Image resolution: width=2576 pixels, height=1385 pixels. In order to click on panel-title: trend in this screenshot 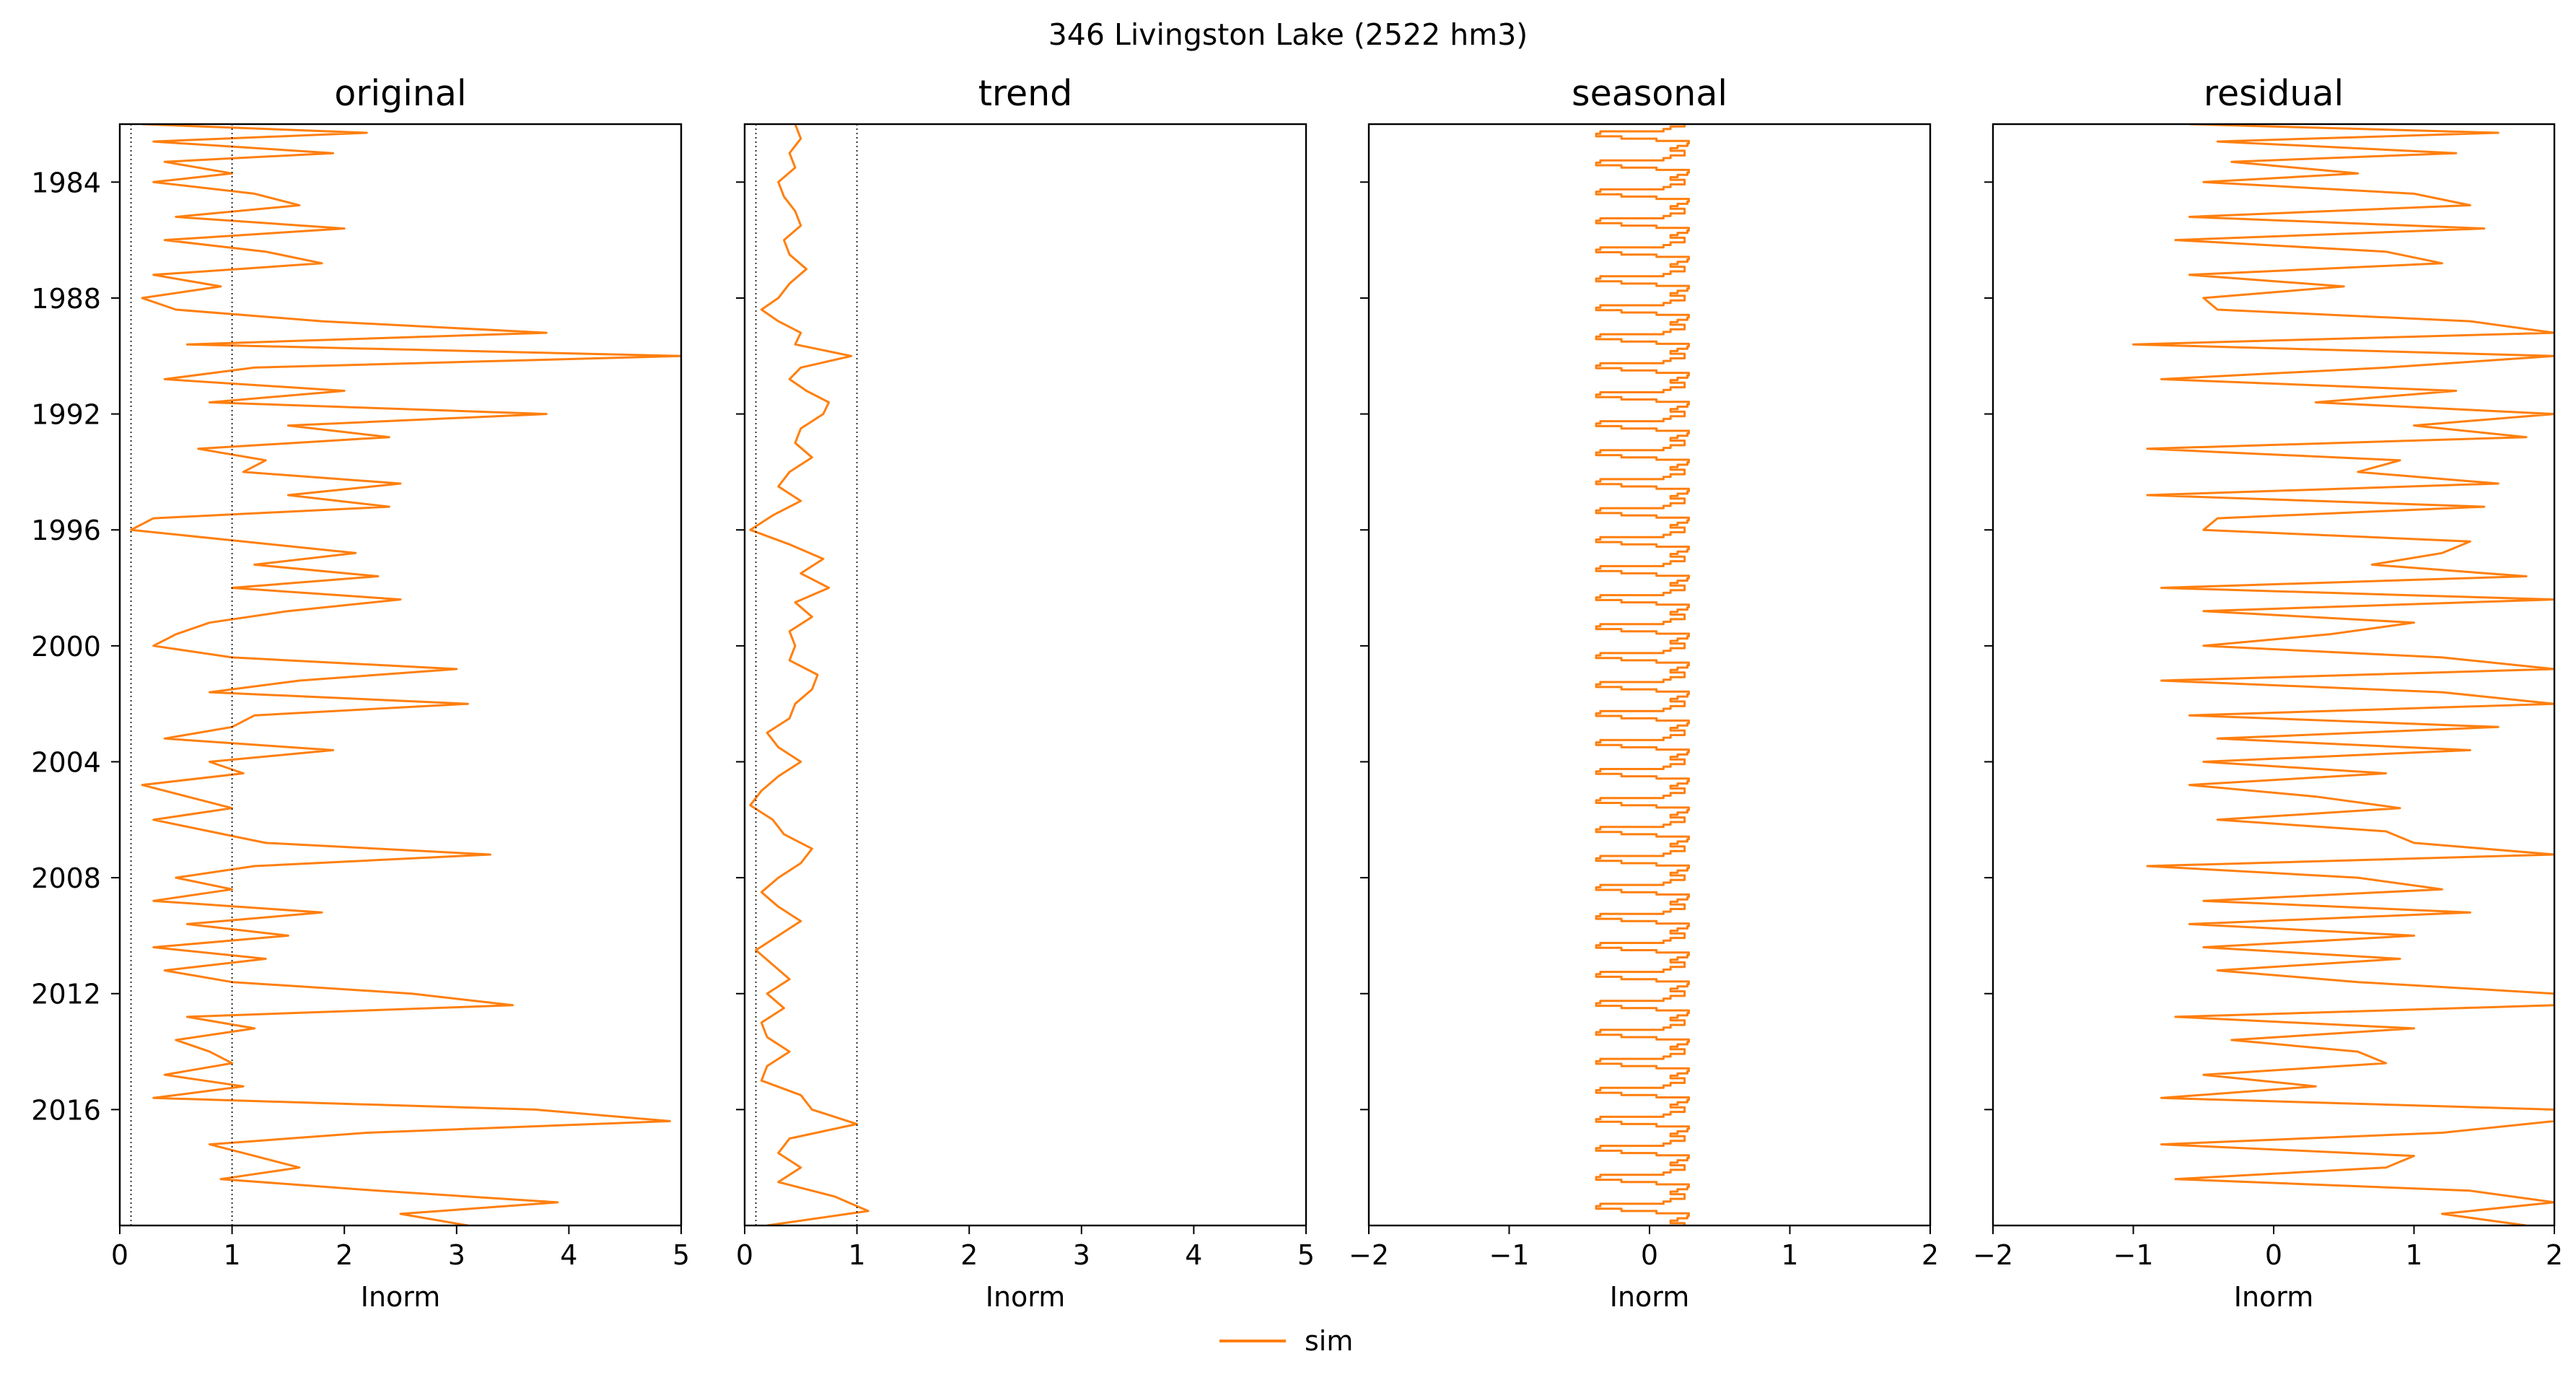, I will do `click(1025, 93)`.